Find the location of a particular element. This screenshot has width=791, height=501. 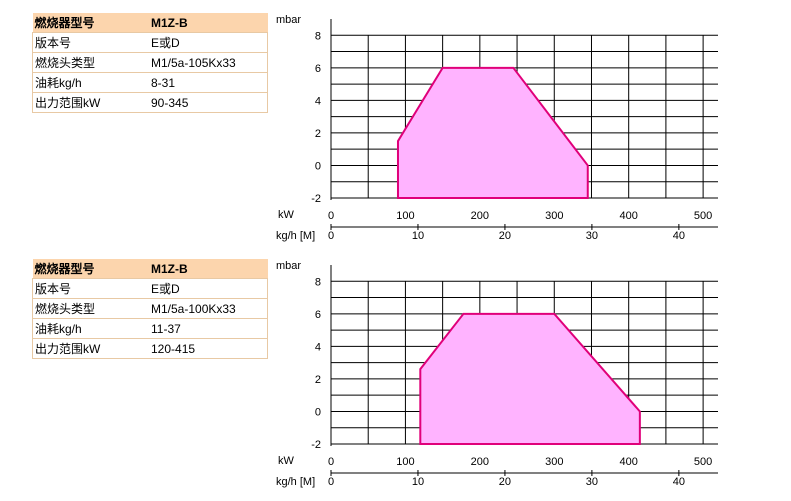

table-row: 出力范围kW 90-345 is located at coordinates (150, 102).